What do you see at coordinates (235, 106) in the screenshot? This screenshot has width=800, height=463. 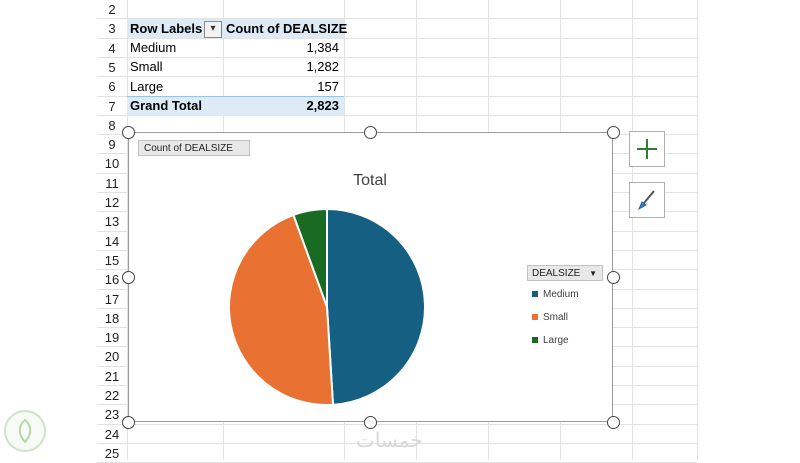 I see `pivot-total-row` at bounding box center [235, 106].